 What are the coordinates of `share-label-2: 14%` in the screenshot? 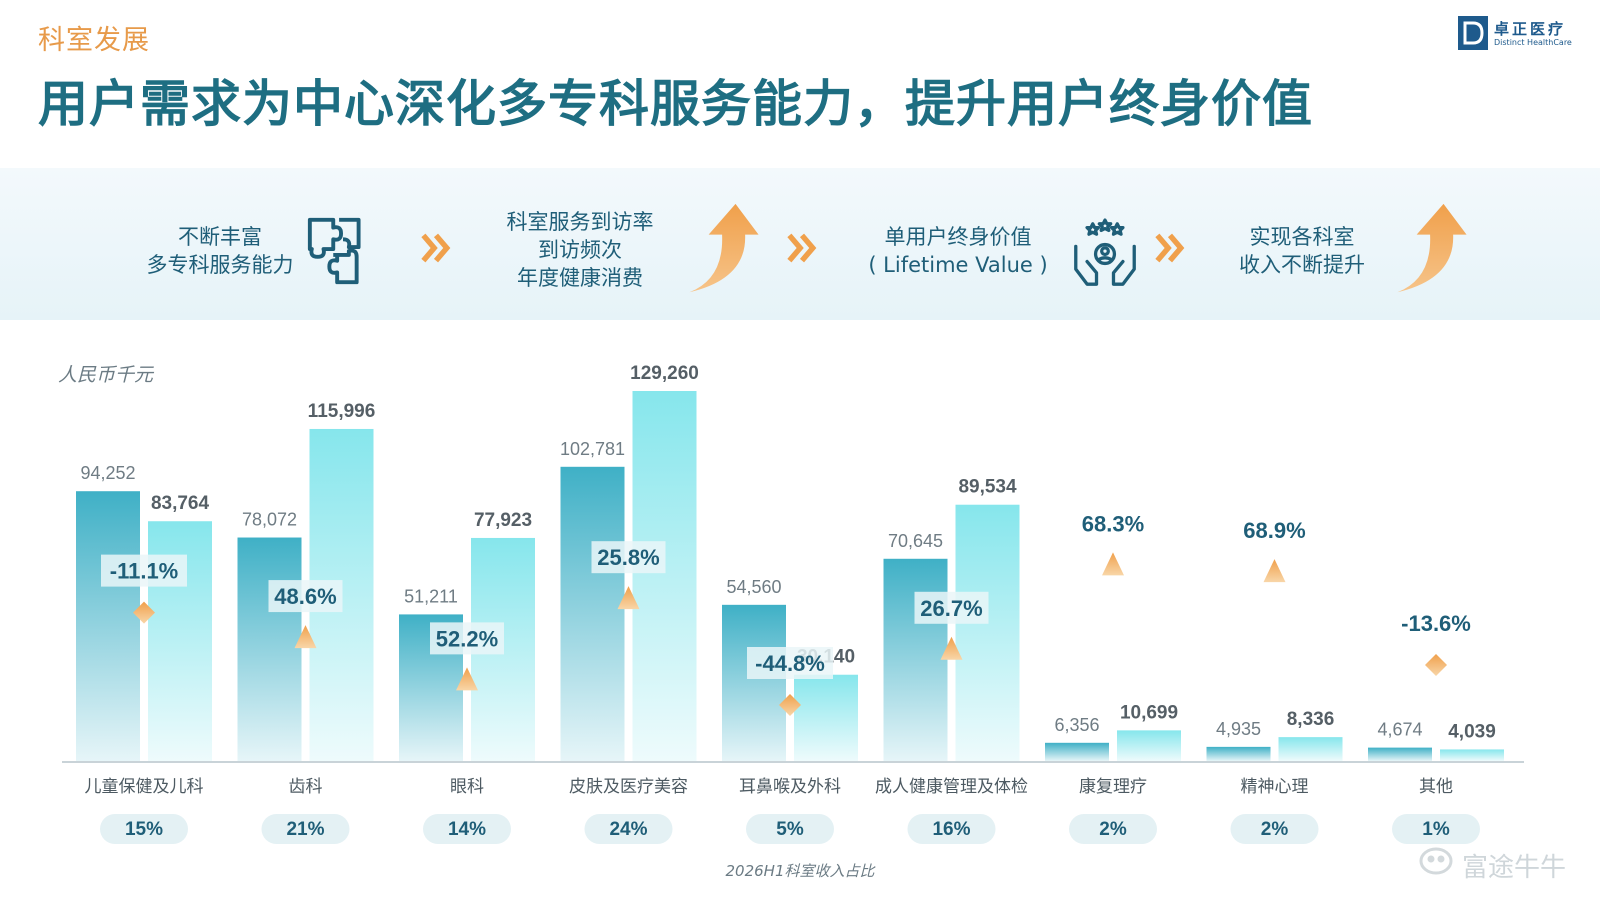 It's located at (467, 829).